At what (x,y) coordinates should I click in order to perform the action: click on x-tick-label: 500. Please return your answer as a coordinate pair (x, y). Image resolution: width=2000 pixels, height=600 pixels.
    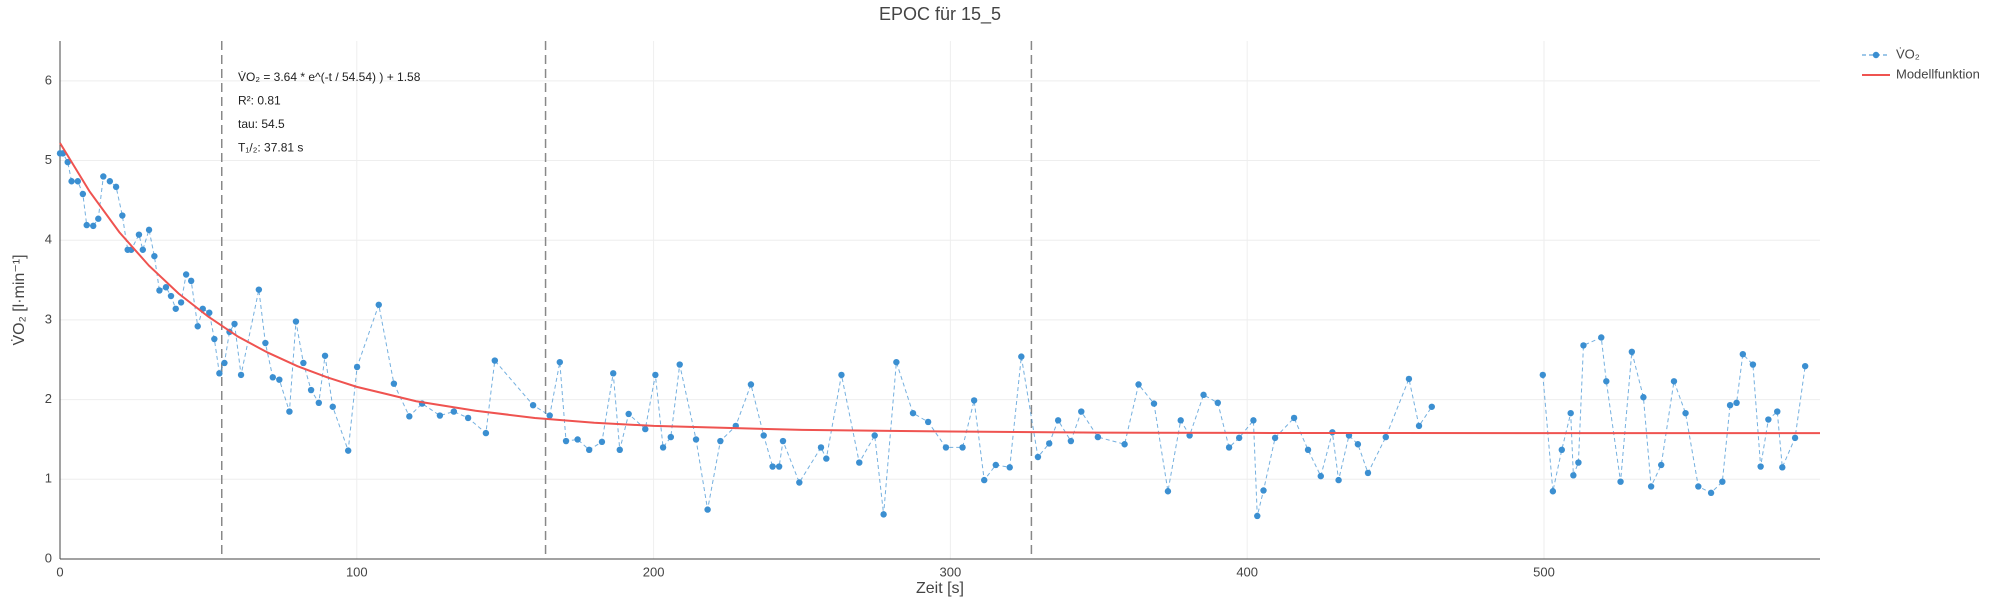
    Looking at the image, I should click on (1544, 571).